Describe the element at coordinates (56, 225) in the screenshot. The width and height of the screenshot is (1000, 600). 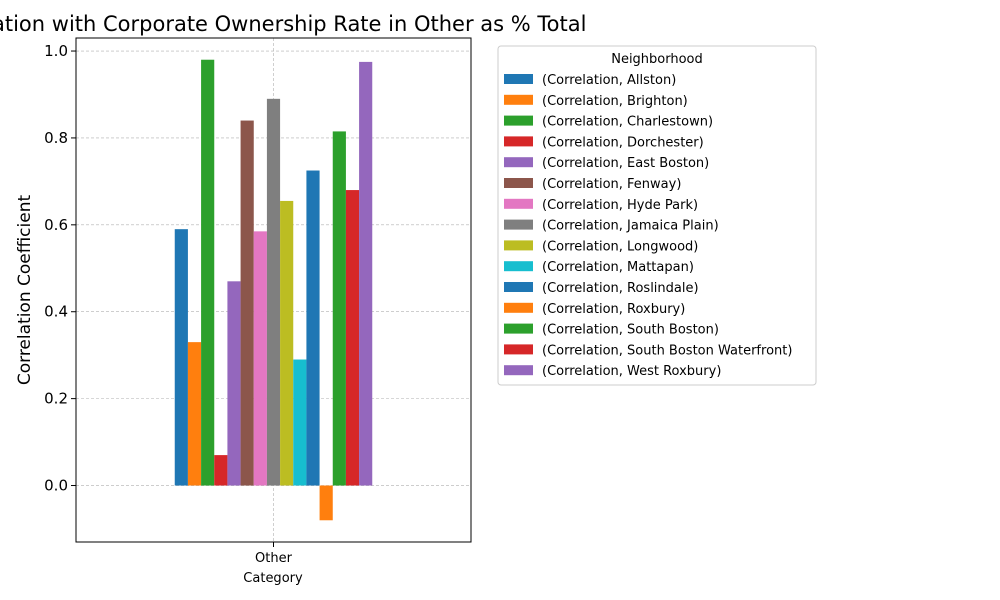
I see `y-tick-label: 0.6` at that location.